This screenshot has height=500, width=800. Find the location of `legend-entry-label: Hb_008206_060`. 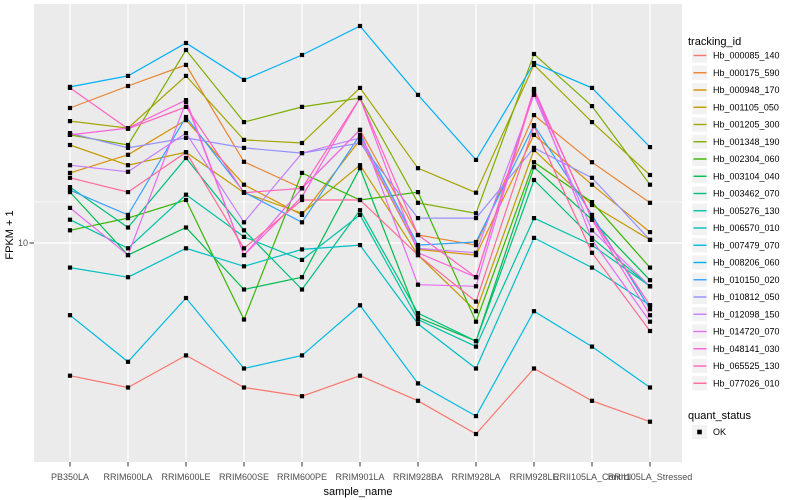

legend-entry-label: Hb_008206_060 is located at coordinates (746, 263).